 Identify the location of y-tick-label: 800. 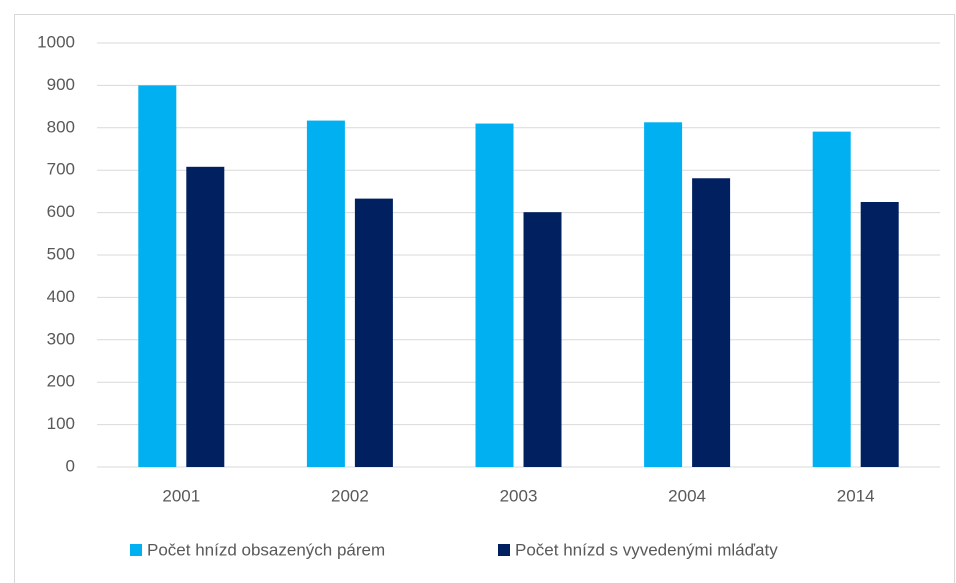
(61, 126).